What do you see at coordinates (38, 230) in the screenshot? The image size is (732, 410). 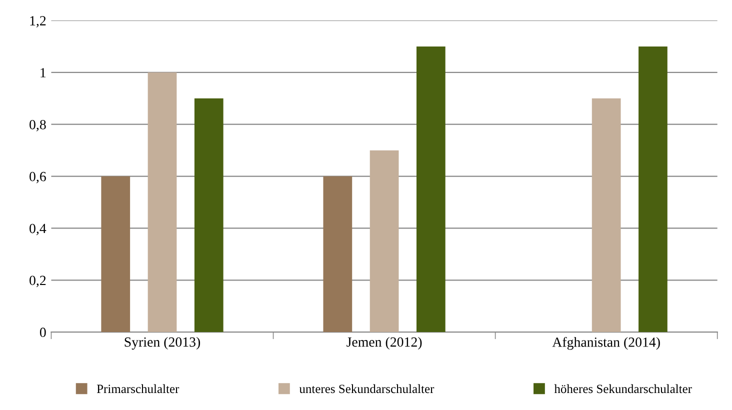 I see `y-tick-label: 0,4` at bounding box center [38, 230].